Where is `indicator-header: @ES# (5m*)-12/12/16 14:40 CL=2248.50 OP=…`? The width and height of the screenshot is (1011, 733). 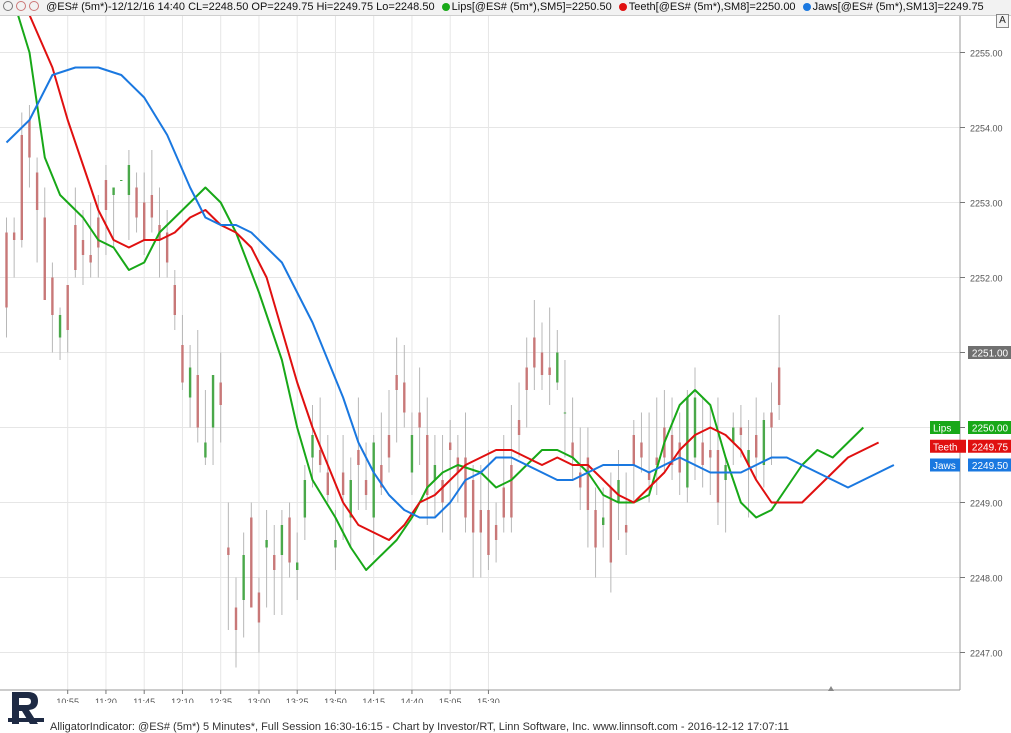 indicator-header: @ES# (5m*)-12/12/16 14:40 CL=2248.50 OP=… is located at coordinates (505, 8).